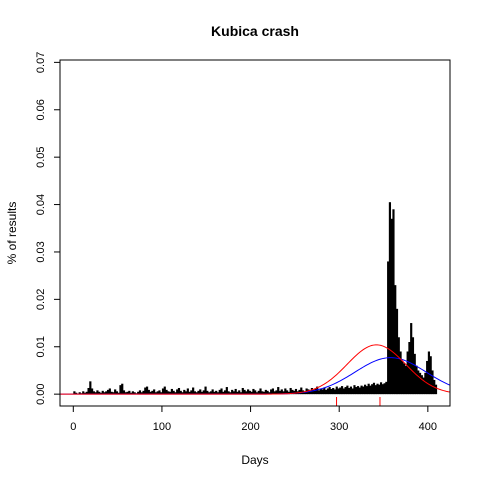 The height and width of the screenshot is (480, 480). I want to click on histogram-bar, so click(436, 389).